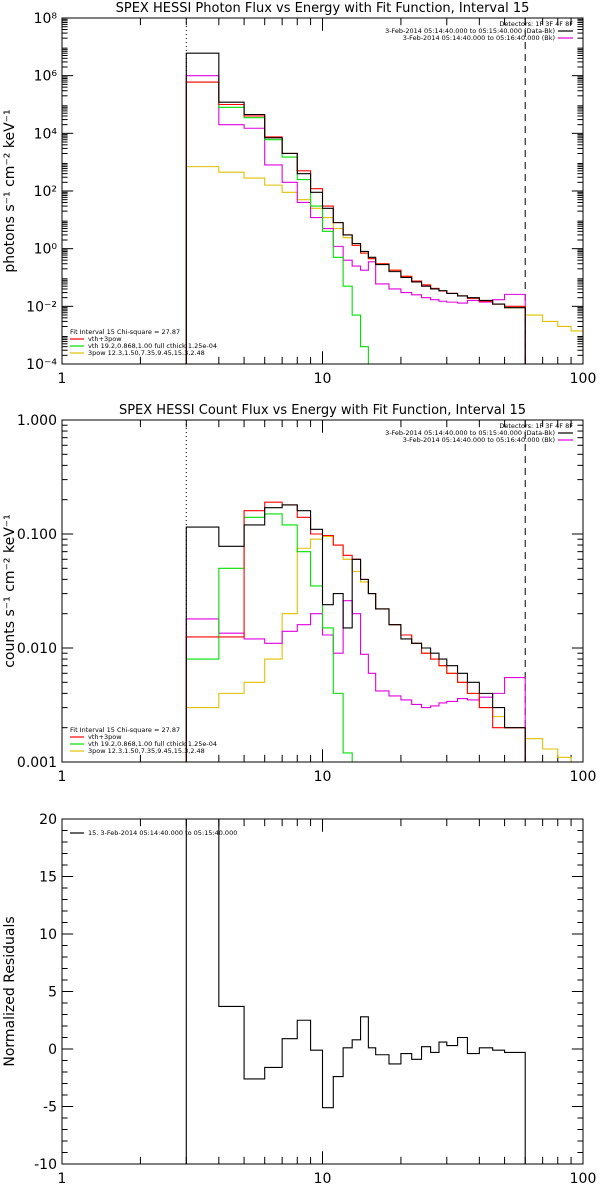 The image size is (600, 1200). I want to click on y-tick-label: -10, so click(45, 1165).